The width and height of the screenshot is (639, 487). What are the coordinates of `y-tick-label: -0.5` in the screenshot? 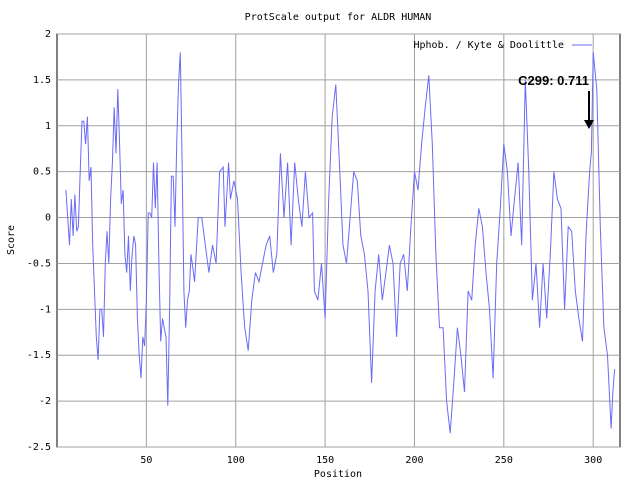 It's located at (39, 263).